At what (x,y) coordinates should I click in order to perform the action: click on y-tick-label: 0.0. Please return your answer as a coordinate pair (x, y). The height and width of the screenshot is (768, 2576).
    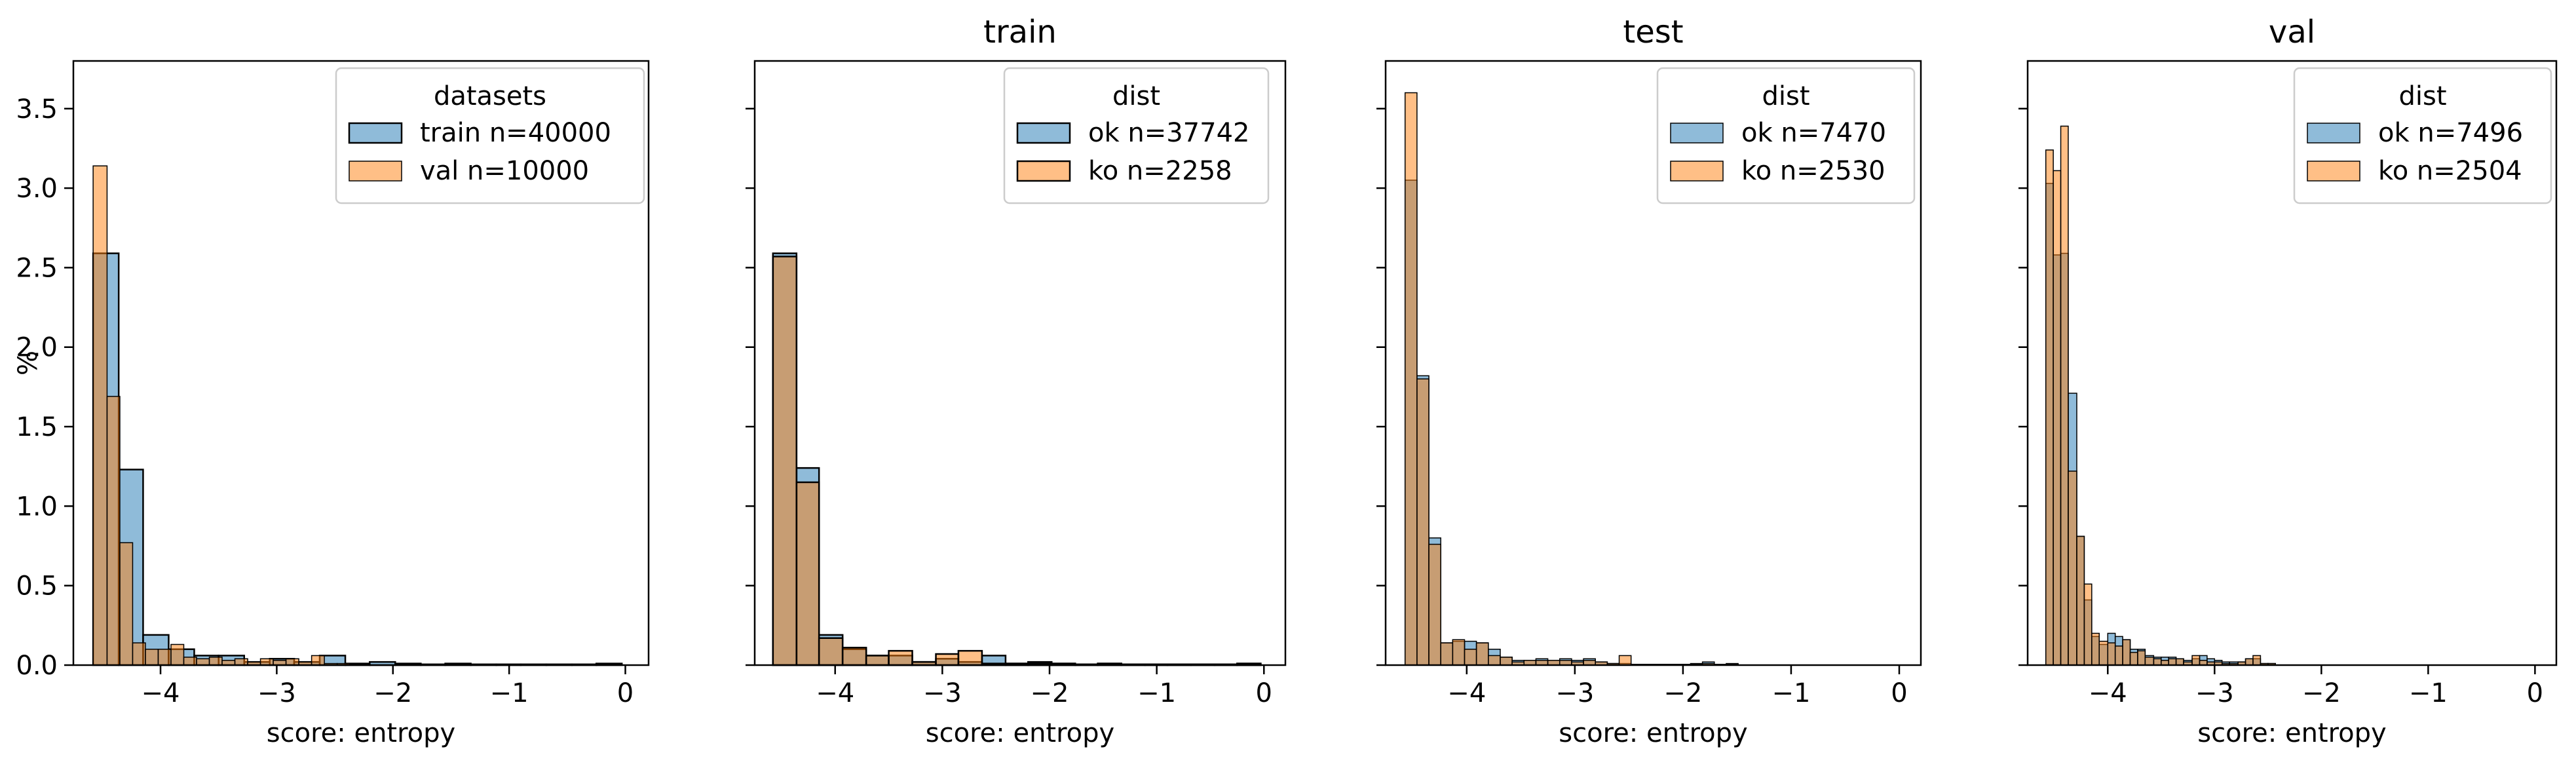
    Looking at the image, I should click on (37, 666).